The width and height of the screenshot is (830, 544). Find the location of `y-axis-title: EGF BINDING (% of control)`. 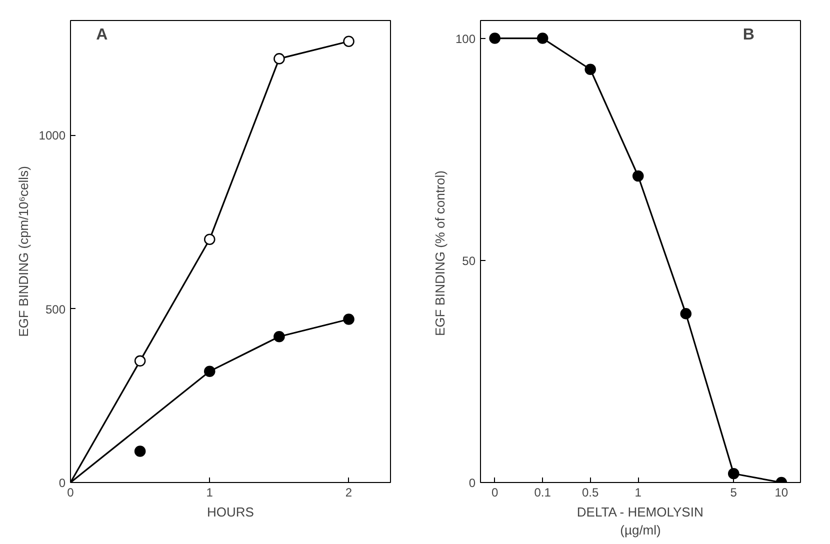

y-axis-title: EGF BINDING (% of control) is located at coordinates (440, 253).